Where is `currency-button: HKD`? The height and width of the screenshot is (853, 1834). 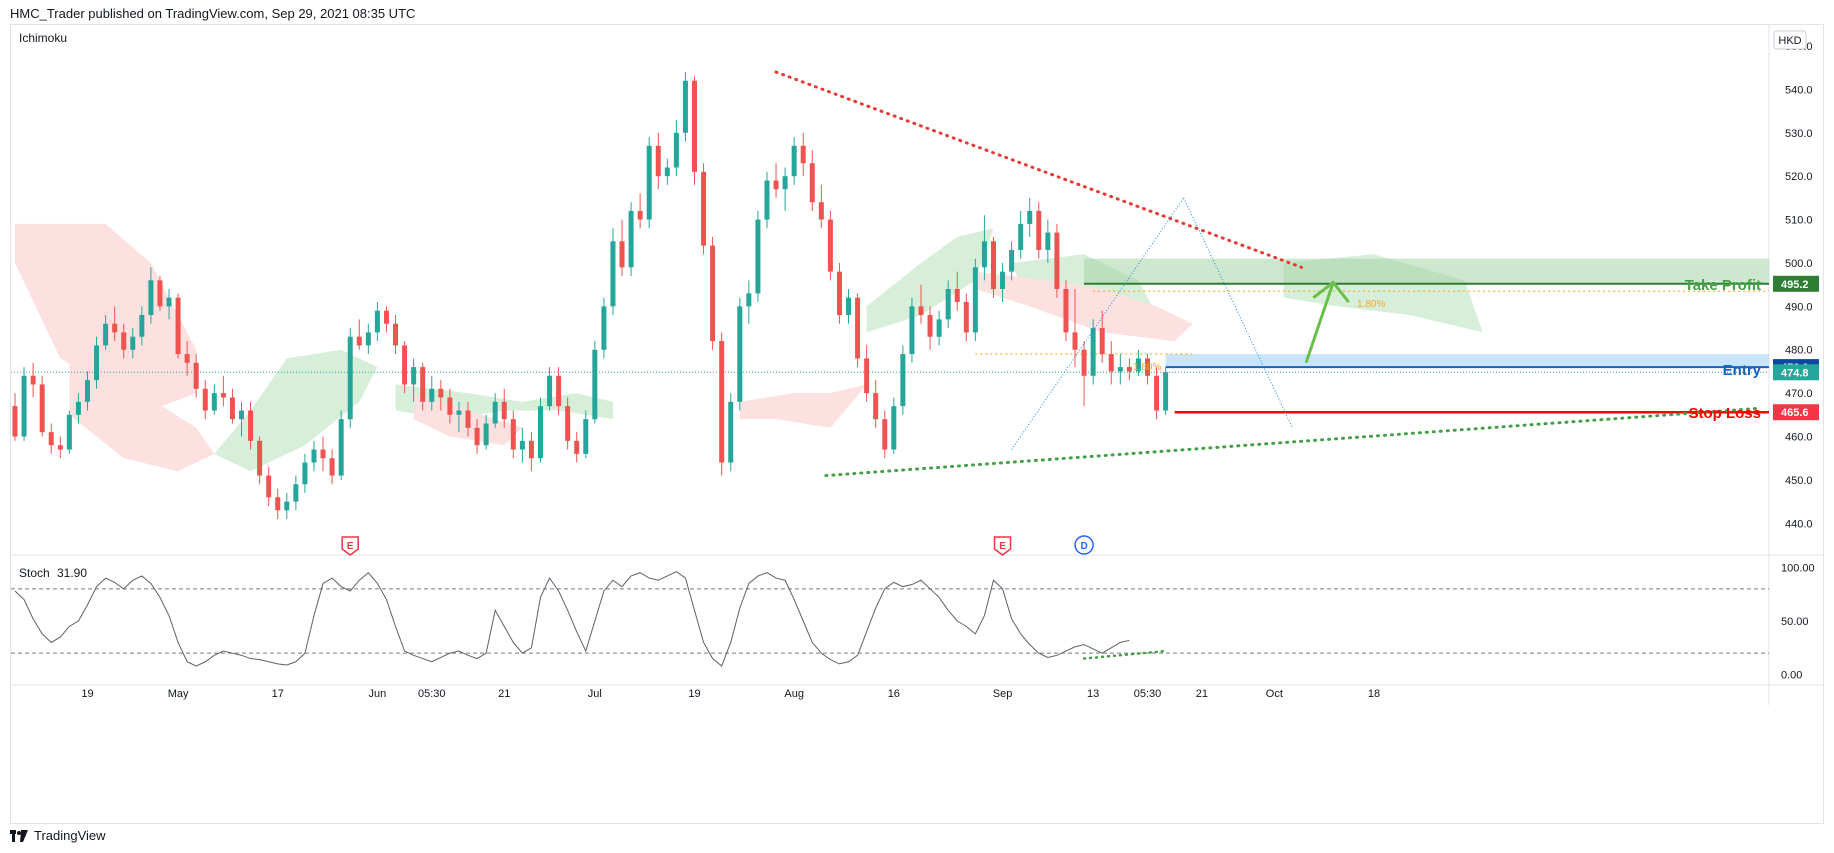
currency-button: HKD is located at coordinates (1790, 40).